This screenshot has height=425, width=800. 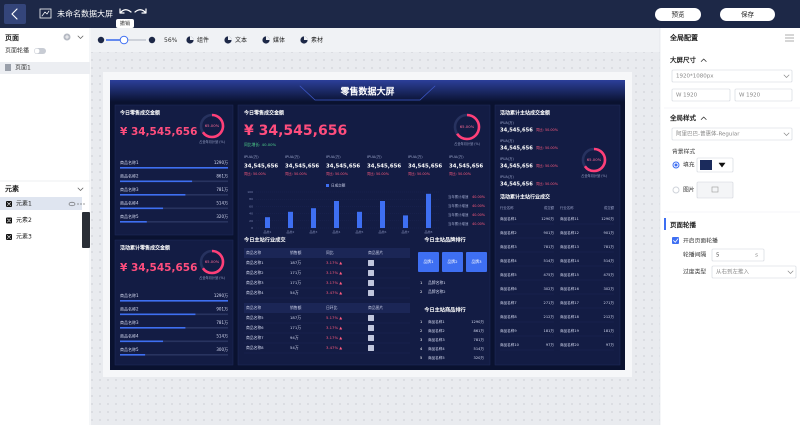 What do you see at coordinates (678, 14) in the screenshot?
I see `preview-button` at bounding box center [678, 14].